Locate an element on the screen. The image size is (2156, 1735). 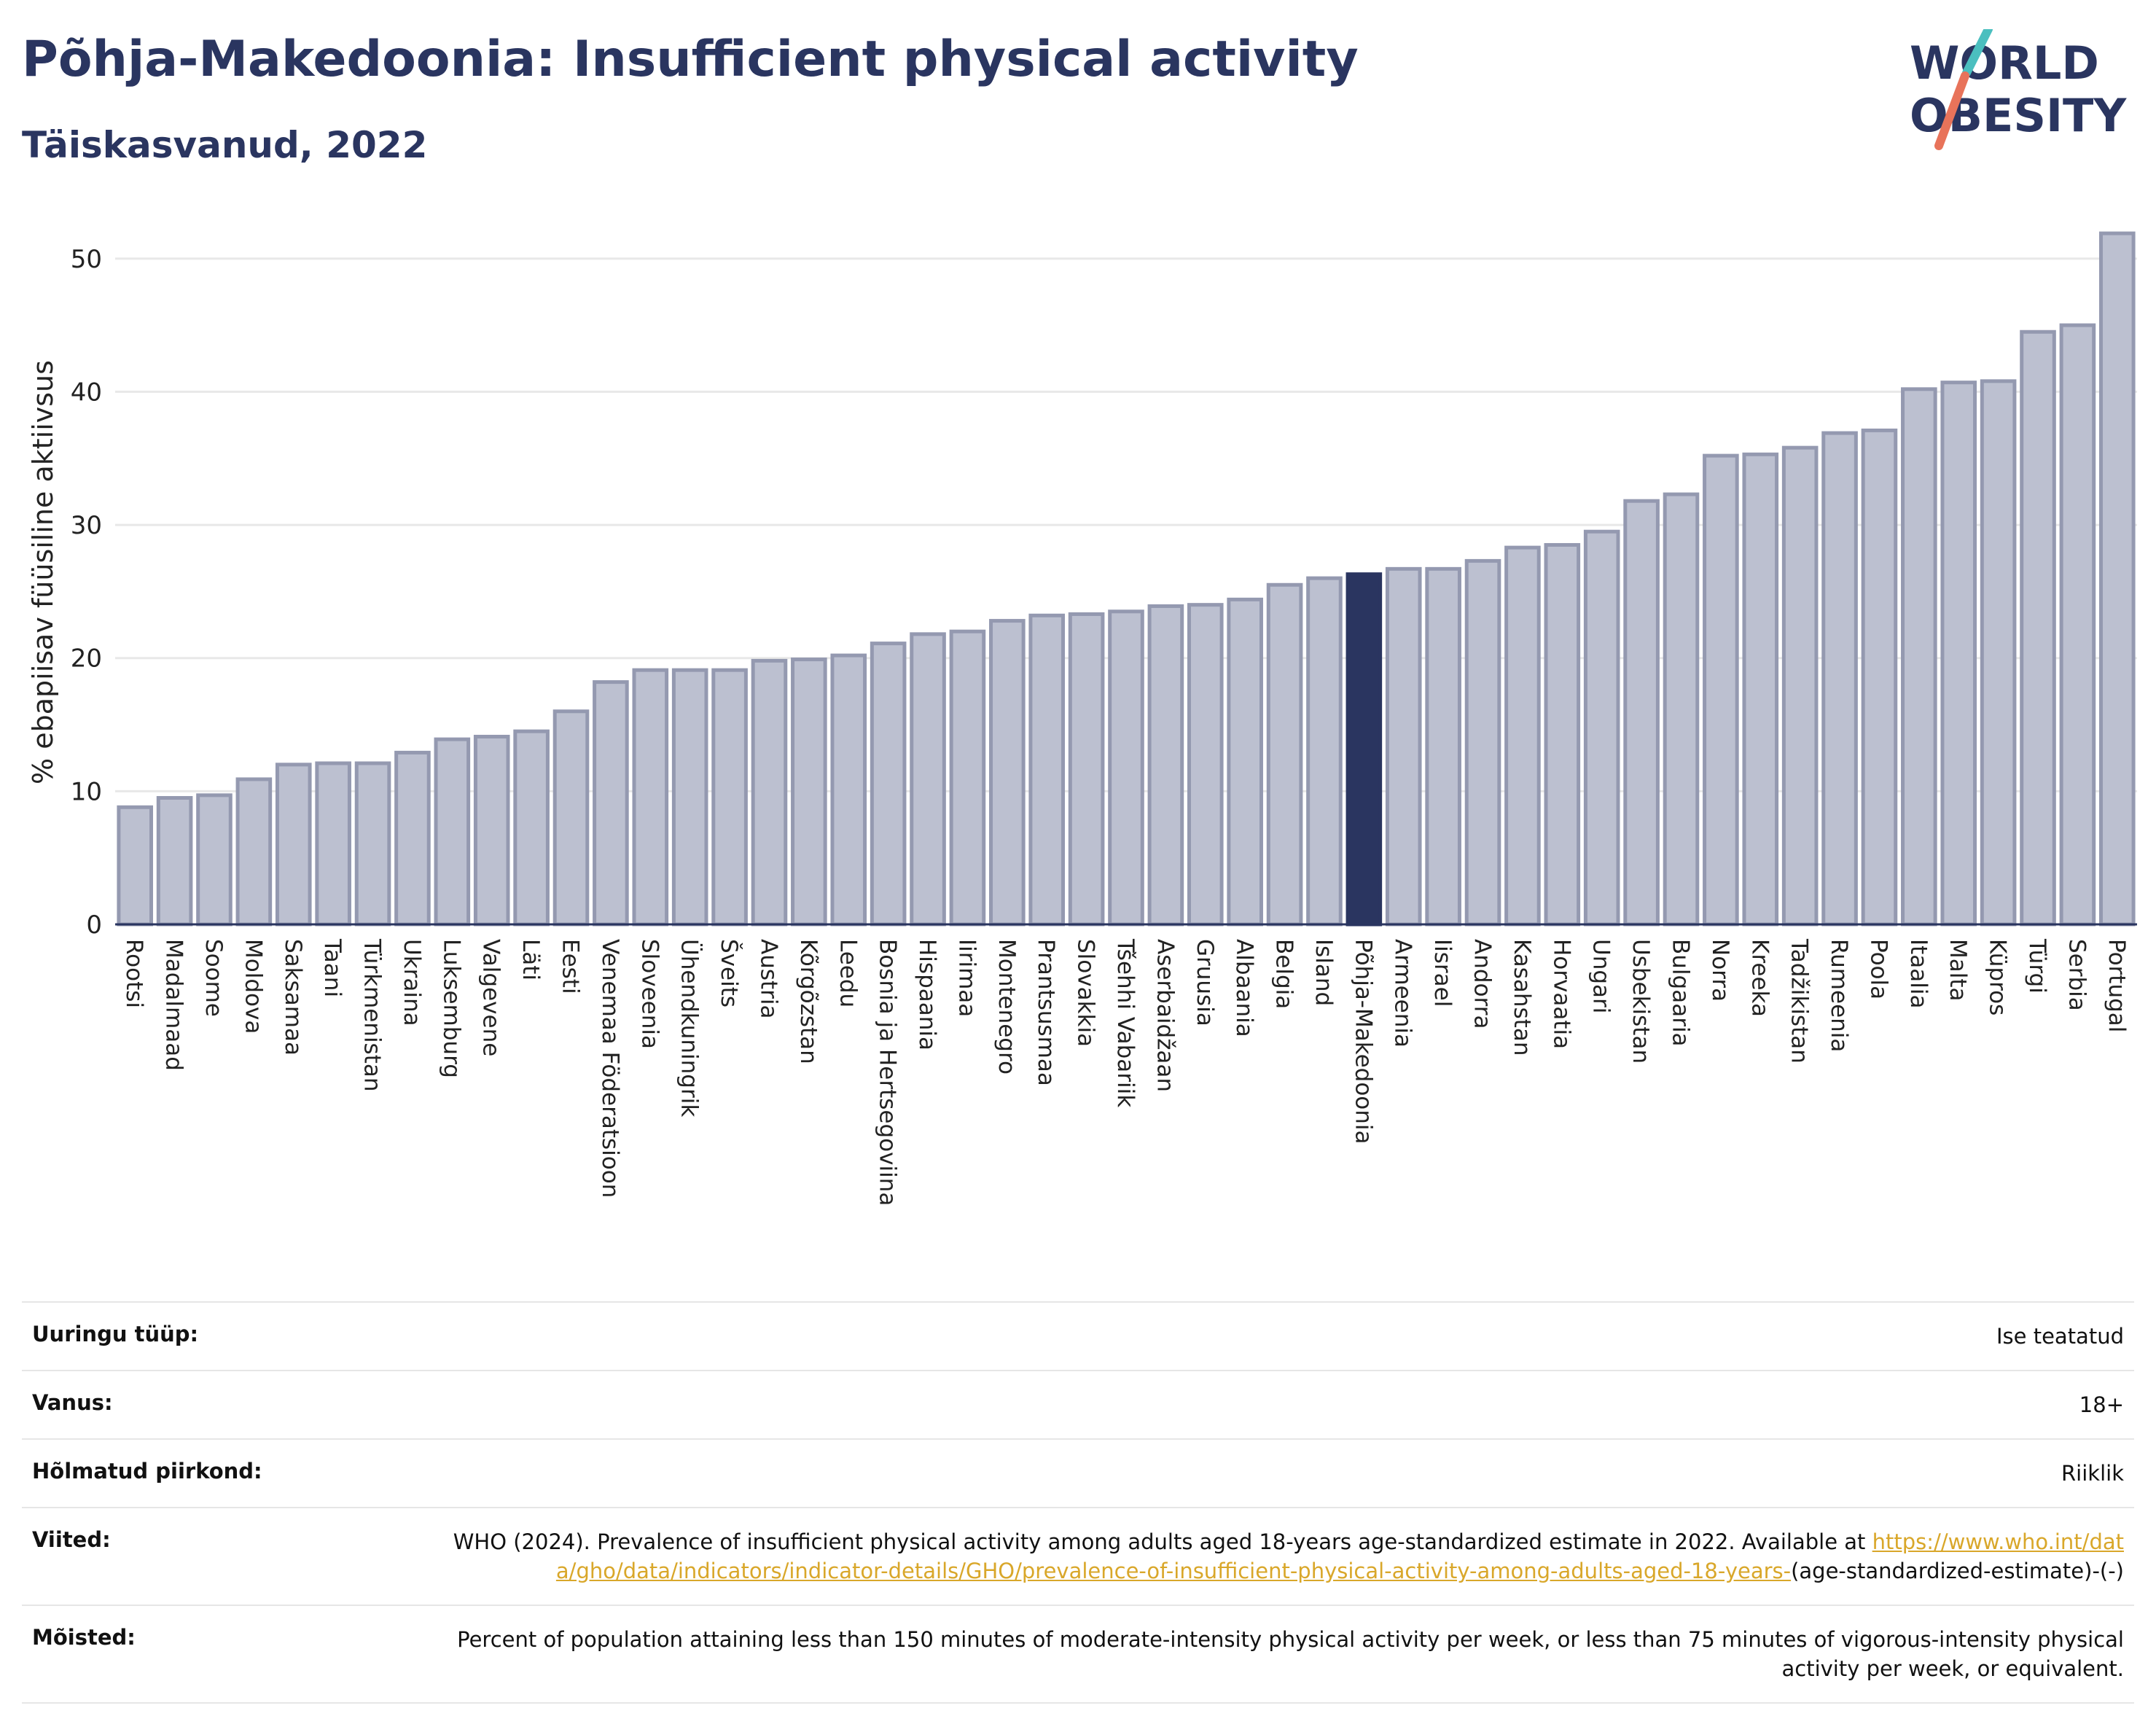
x-tick-label: Serbia is located at coordinates (2077, 975).